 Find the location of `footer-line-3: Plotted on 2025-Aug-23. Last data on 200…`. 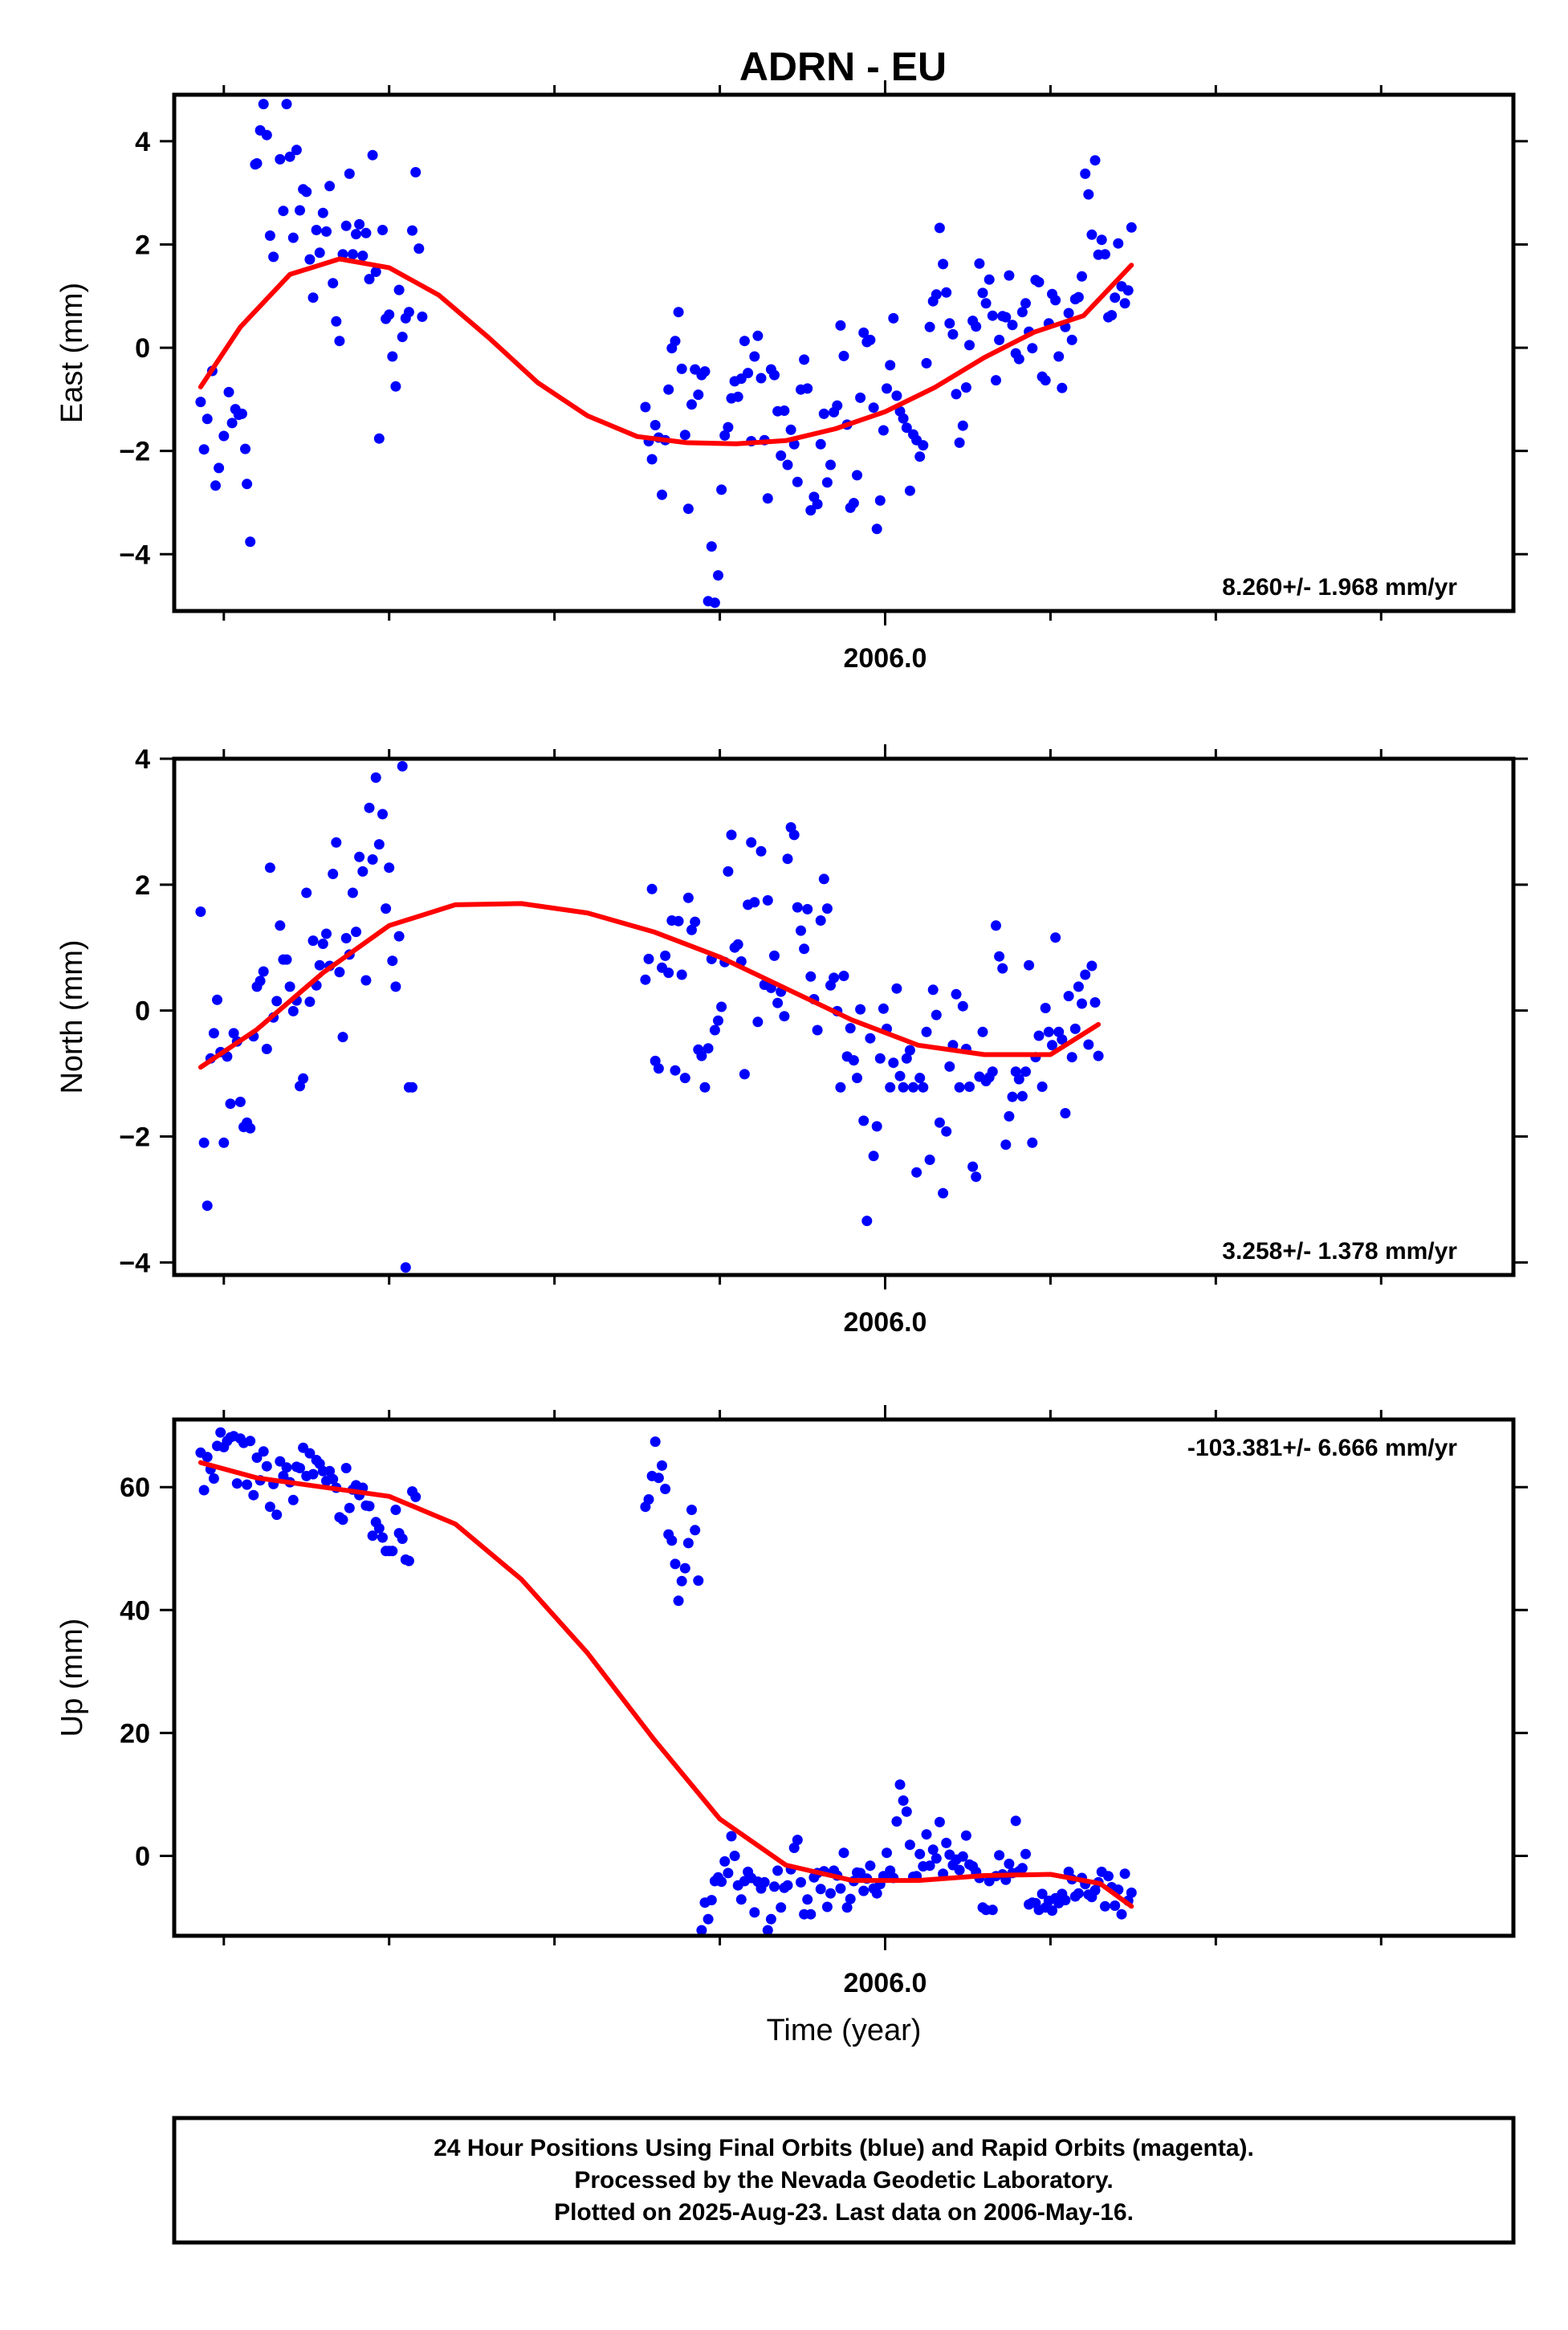

footer-line-3: Plotted on 2025-Aug-23. Last data on 200… is located at coordinates (844, 2212).